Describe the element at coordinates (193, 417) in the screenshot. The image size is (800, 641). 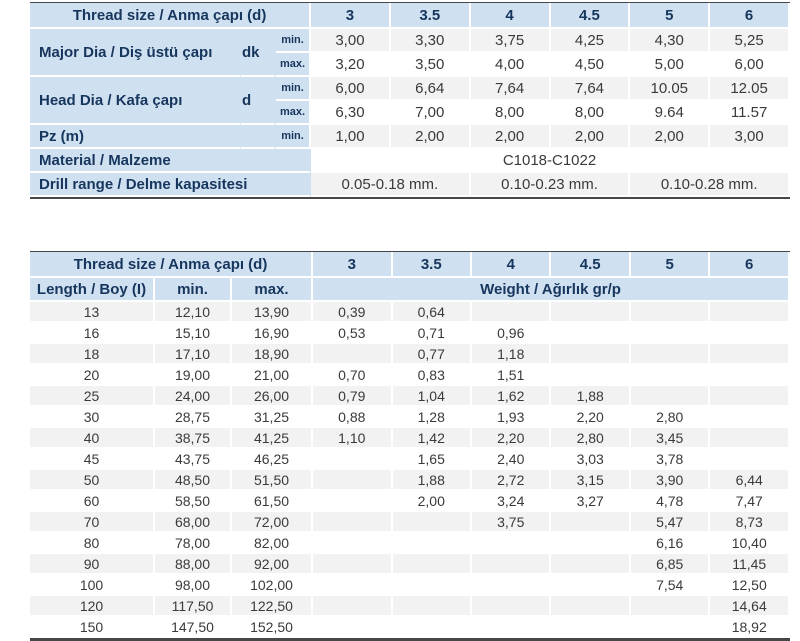
I see `min-length-value: 28,75` at that location.